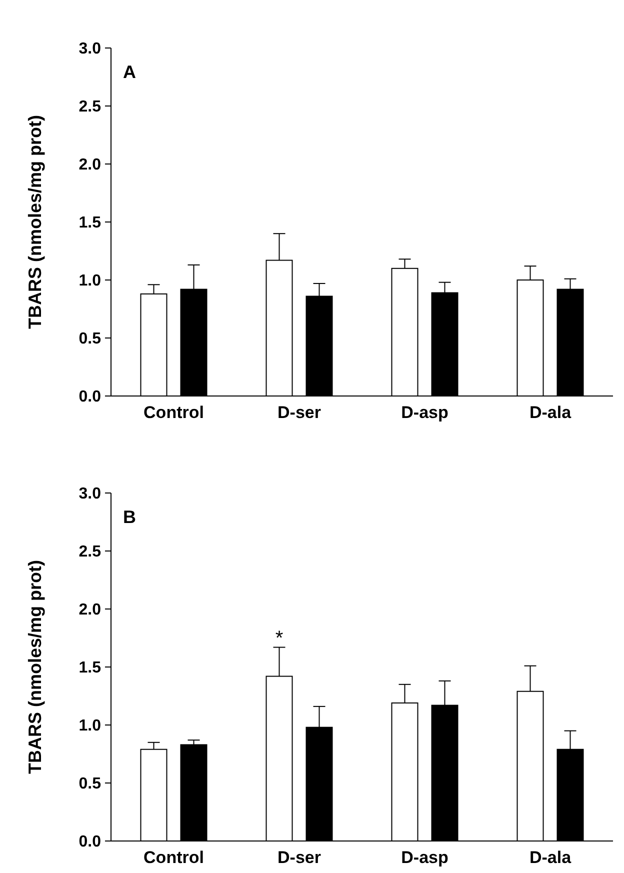 The width and height of the screenshot is (624, 873). Describe the element at coordinates (129, 72) in the screenshot. I see `text: A` at that location.